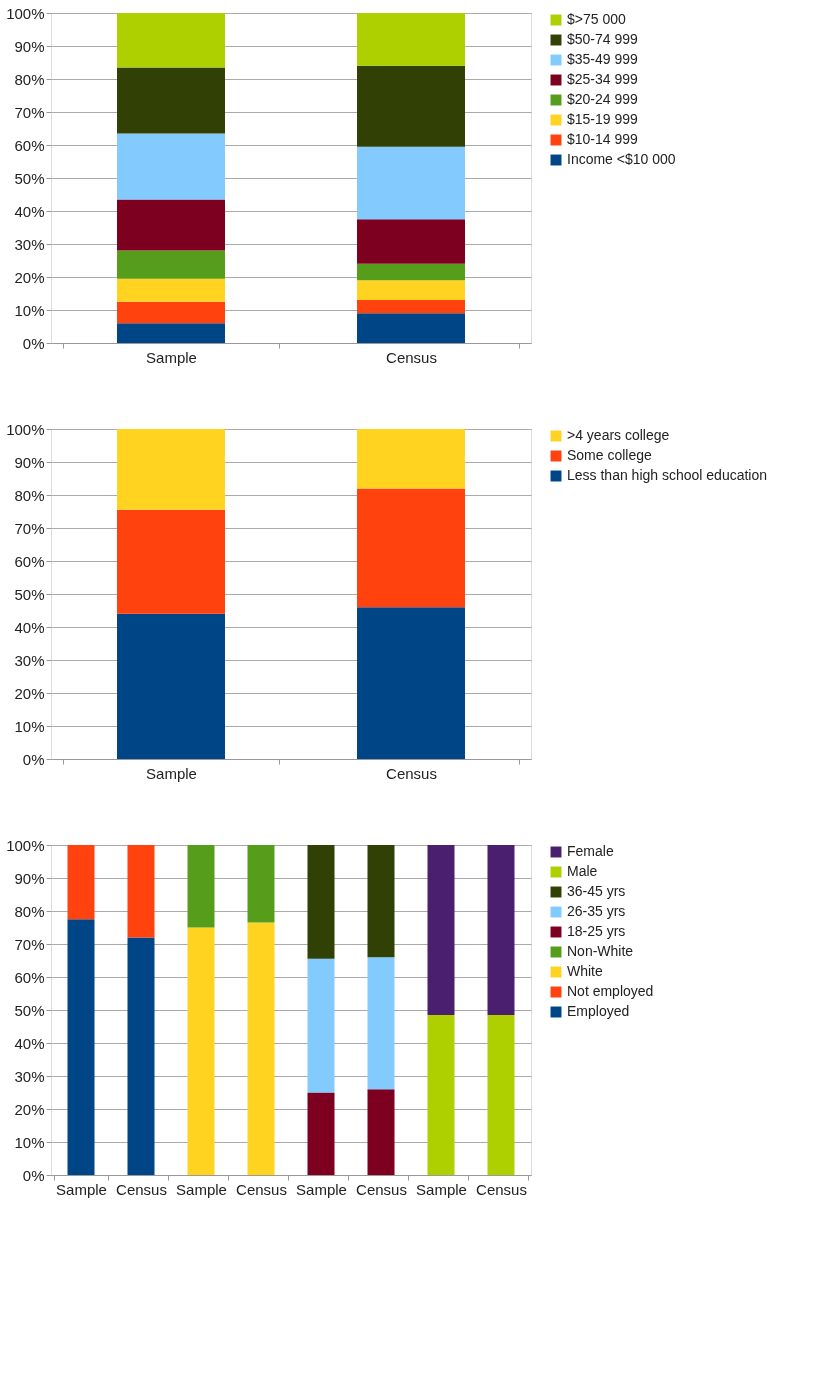 This screenshot has height=1375, width=824. I want to click on legend-label: Employed, so click(598, 1011).